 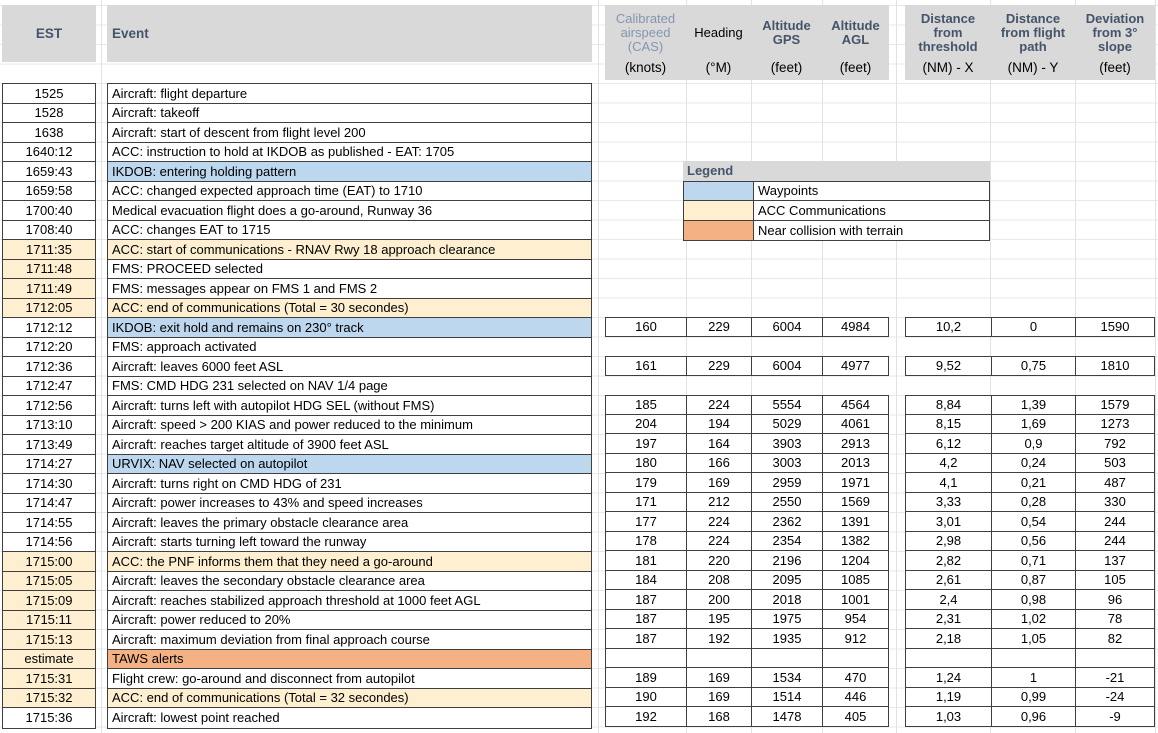 What do you see at coordinates (747, 619) in the screenshot?
I see `data-row: 187 195 1975 954` at bounding box center [747, 619].